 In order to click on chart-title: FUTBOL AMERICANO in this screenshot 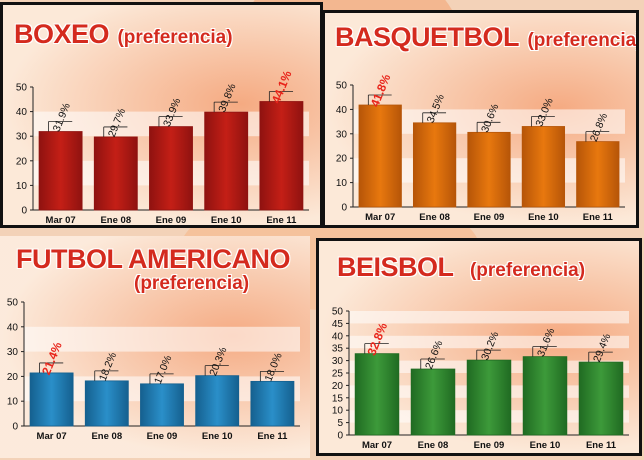, I will do `click(153, 259)`.